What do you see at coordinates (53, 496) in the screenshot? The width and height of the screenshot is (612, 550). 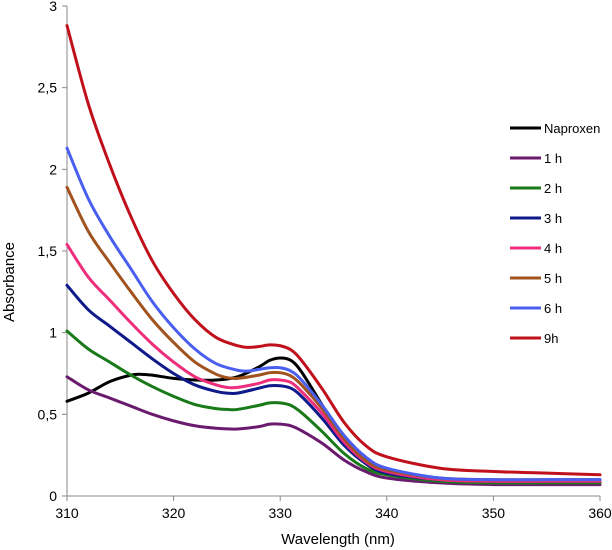 I see `y-tick-label: 0` at bounding box center [53, 496].